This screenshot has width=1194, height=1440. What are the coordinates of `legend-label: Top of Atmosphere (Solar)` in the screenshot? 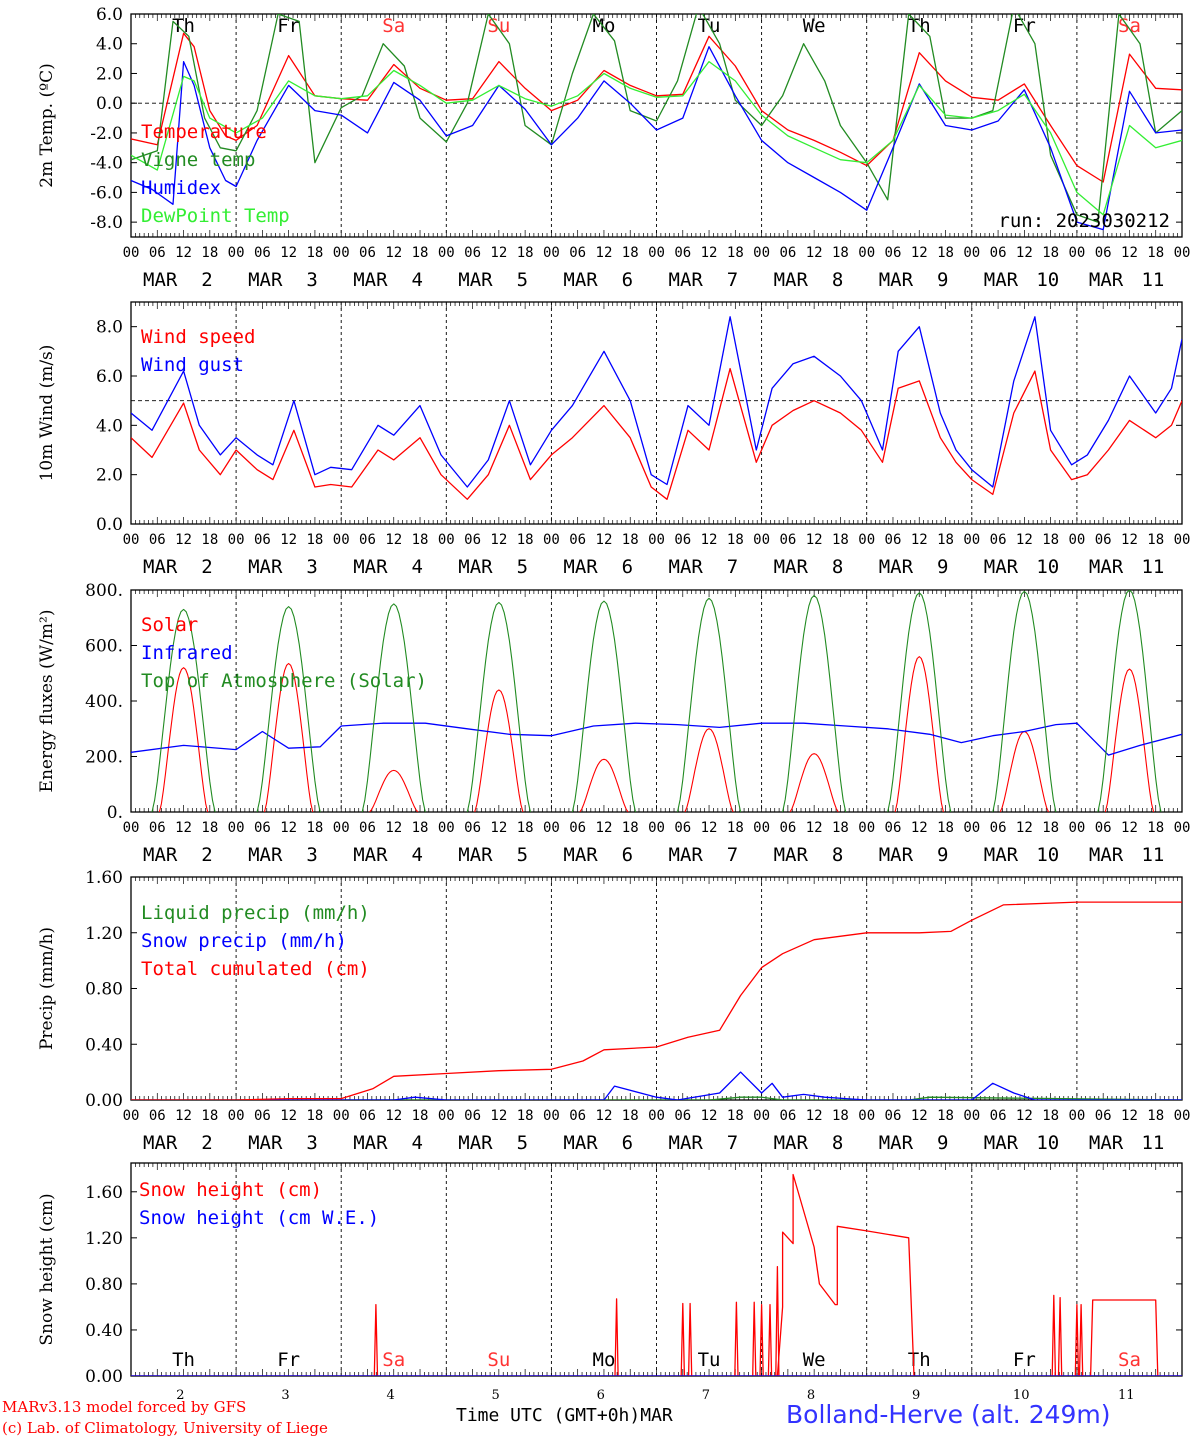 It's located at (284, 681).